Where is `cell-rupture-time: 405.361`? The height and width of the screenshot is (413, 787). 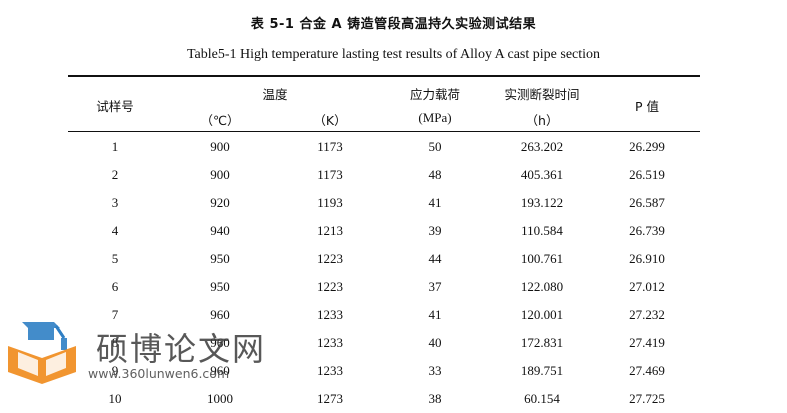 cell-rupture-time: 405.361 is located at coordinates (542, 174).